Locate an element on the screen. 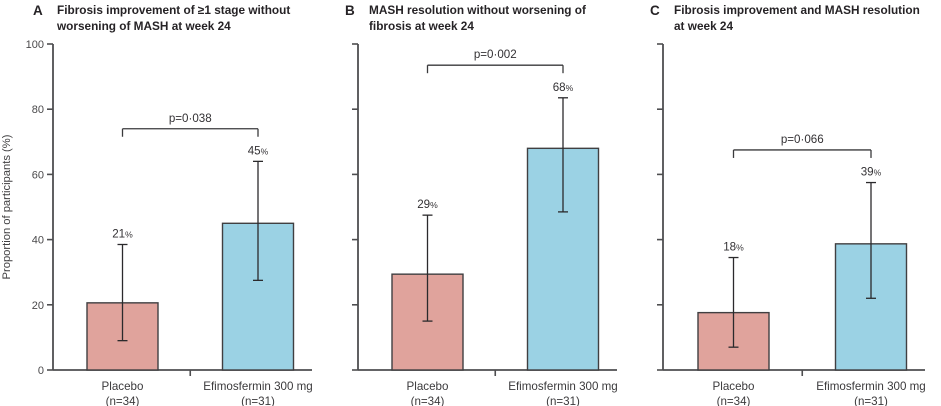 This screenshot has height=406, width=941. category-label-panel-b-efimosfermin: Efimosfermin 300 mg is located at coordinates (563, 386).